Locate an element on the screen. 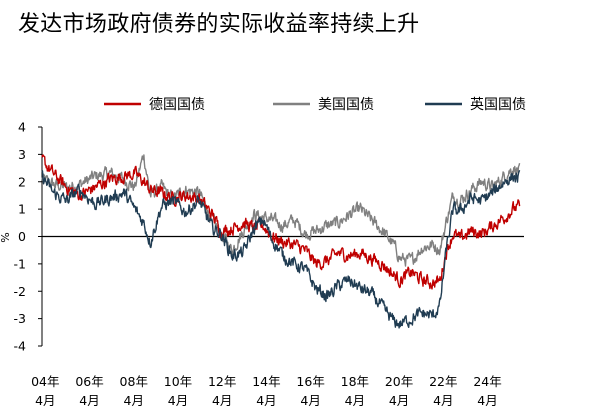  y-tick-label: -2 is located at coordinates (20, 291).